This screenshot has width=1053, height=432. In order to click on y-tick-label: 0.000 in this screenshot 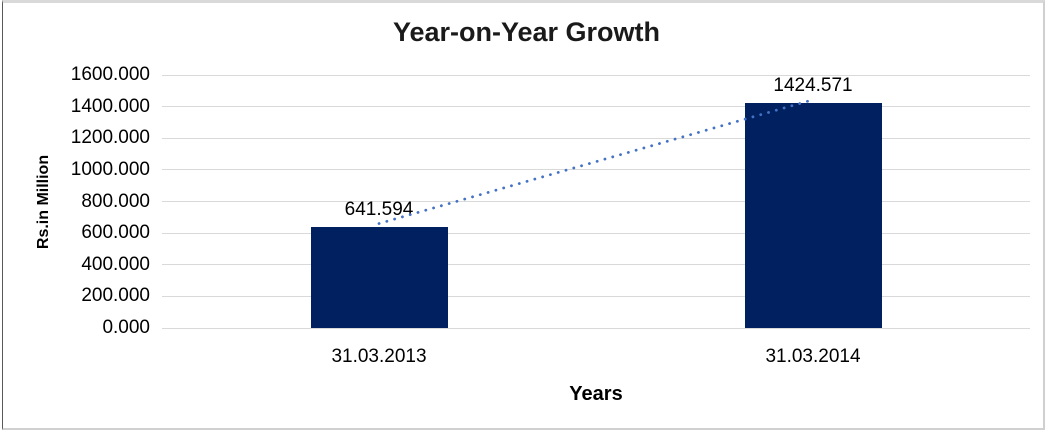, I will do `click(126, 327)`.